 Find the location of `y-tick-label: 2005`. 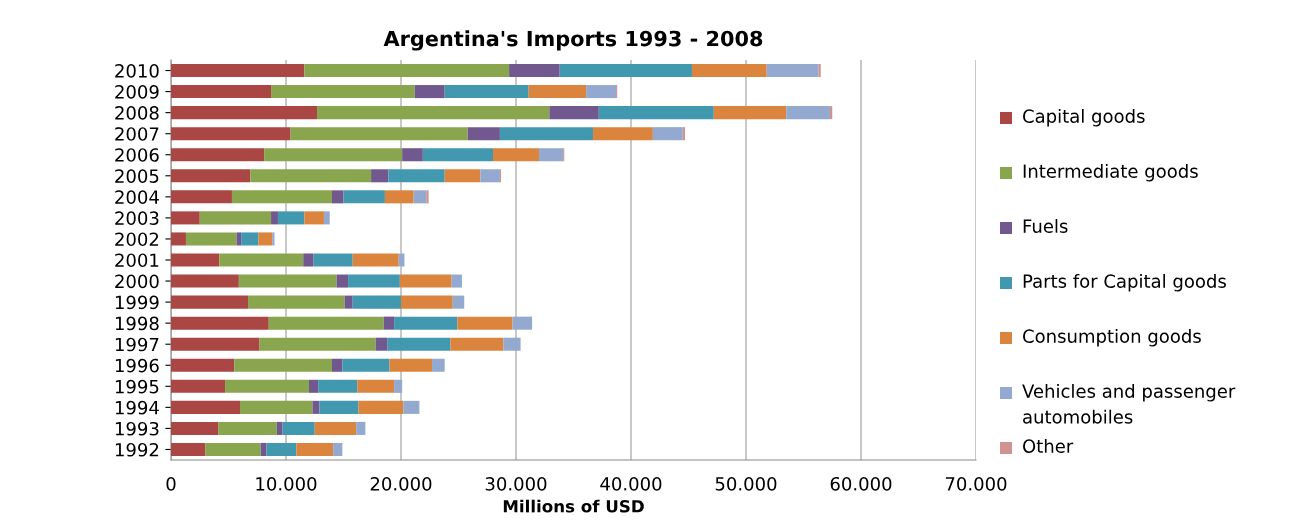

y-tick-label: 2005 is located at coordinates (137, 176).